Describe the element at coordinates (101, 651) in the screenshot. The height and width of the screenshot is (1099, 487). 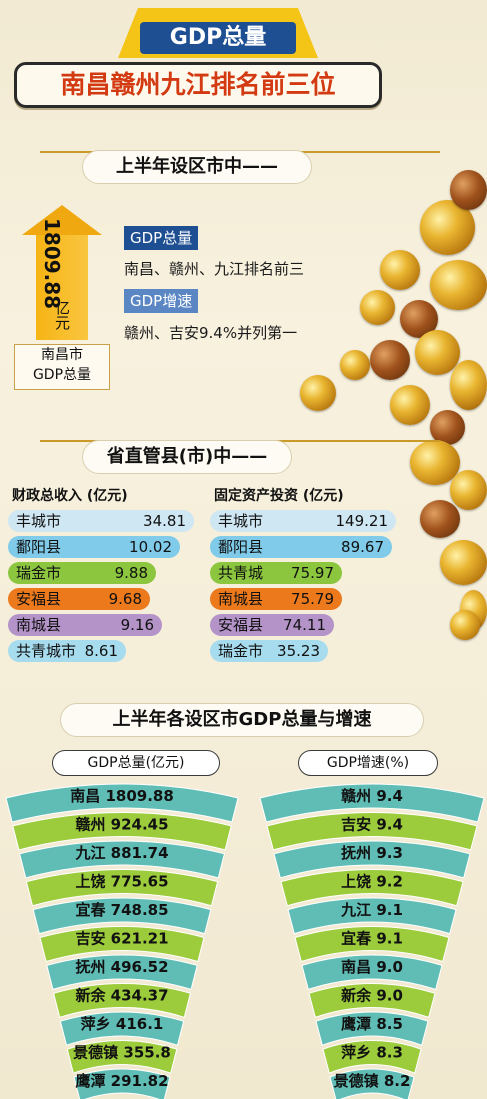
I see `fiscal-revenue-value: 8.61` at that location.